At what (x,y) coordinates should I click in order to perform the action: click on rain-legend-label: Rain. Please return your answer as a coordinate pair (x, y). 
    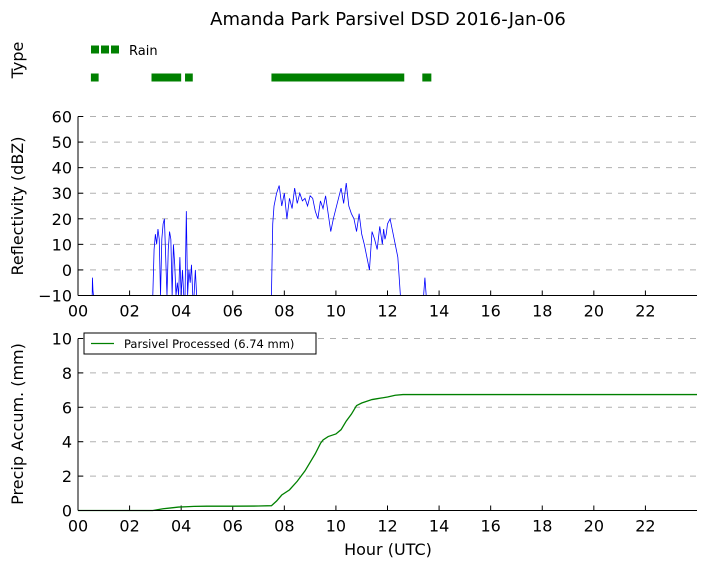
    Looking at the image, I should click on (143, 51).